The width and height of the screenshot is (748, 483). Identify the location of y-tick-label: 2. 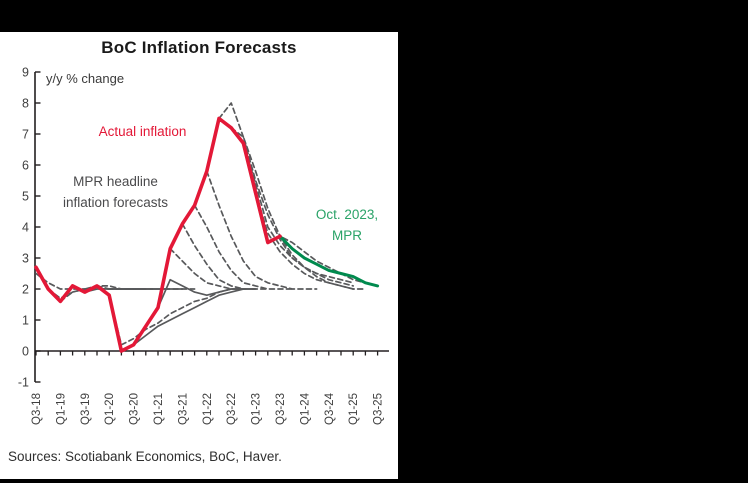
(25, 290).